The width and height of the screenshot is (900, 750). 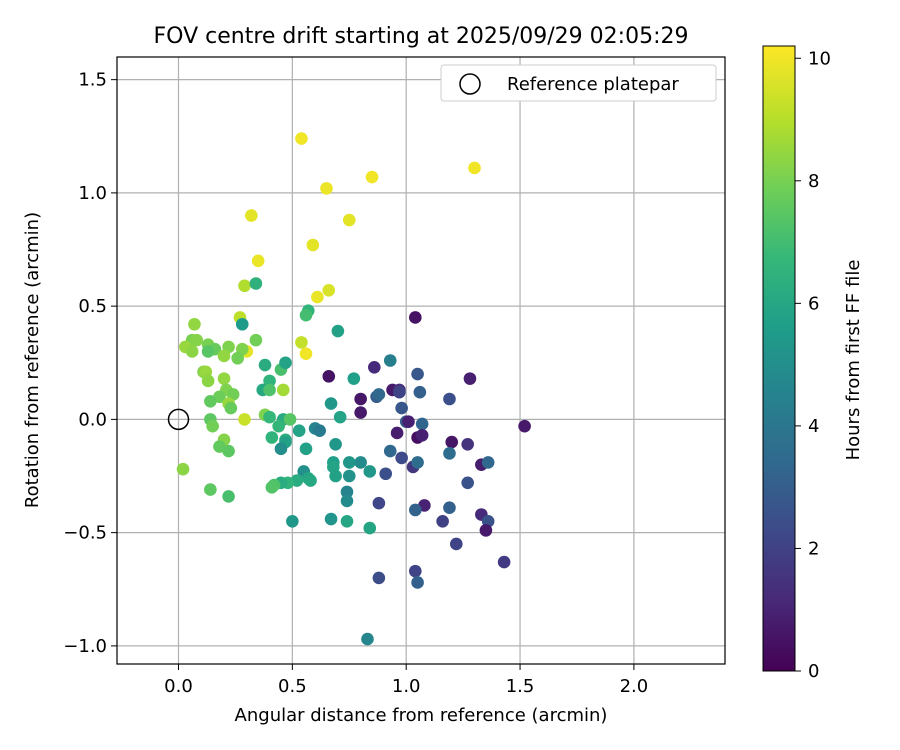 I want to click on legend-label: Reference platepar, so click(x=593, y=84).